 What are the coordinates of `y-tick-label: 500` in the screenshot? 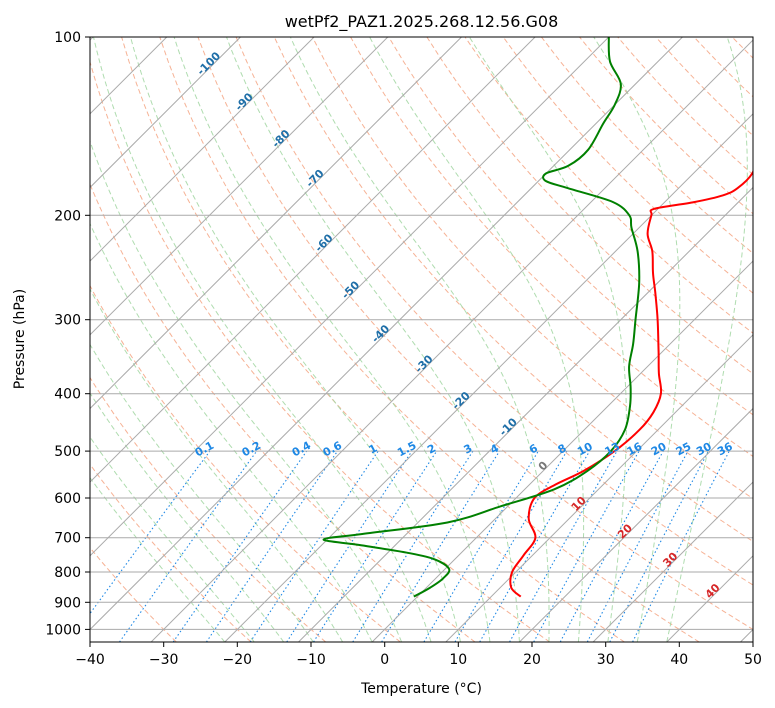 It's located at (67, 452).